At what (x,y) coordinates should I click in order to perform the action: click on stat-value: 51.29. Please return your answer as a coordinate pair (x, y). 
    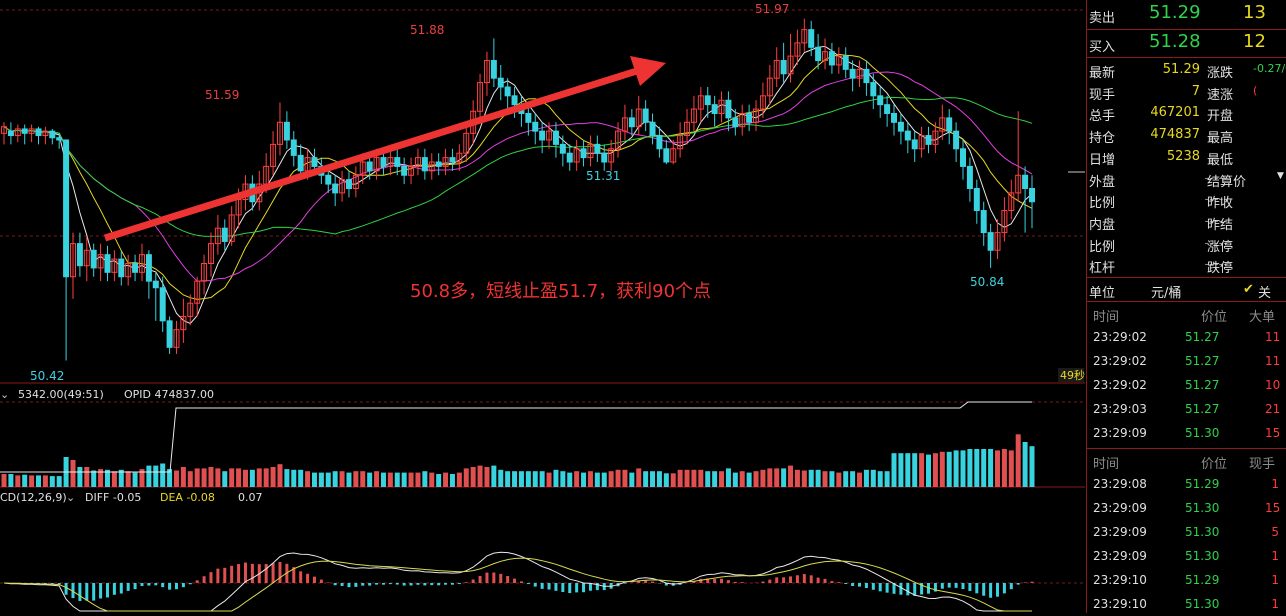
    Looking at the image, I should click on (1172, 69).